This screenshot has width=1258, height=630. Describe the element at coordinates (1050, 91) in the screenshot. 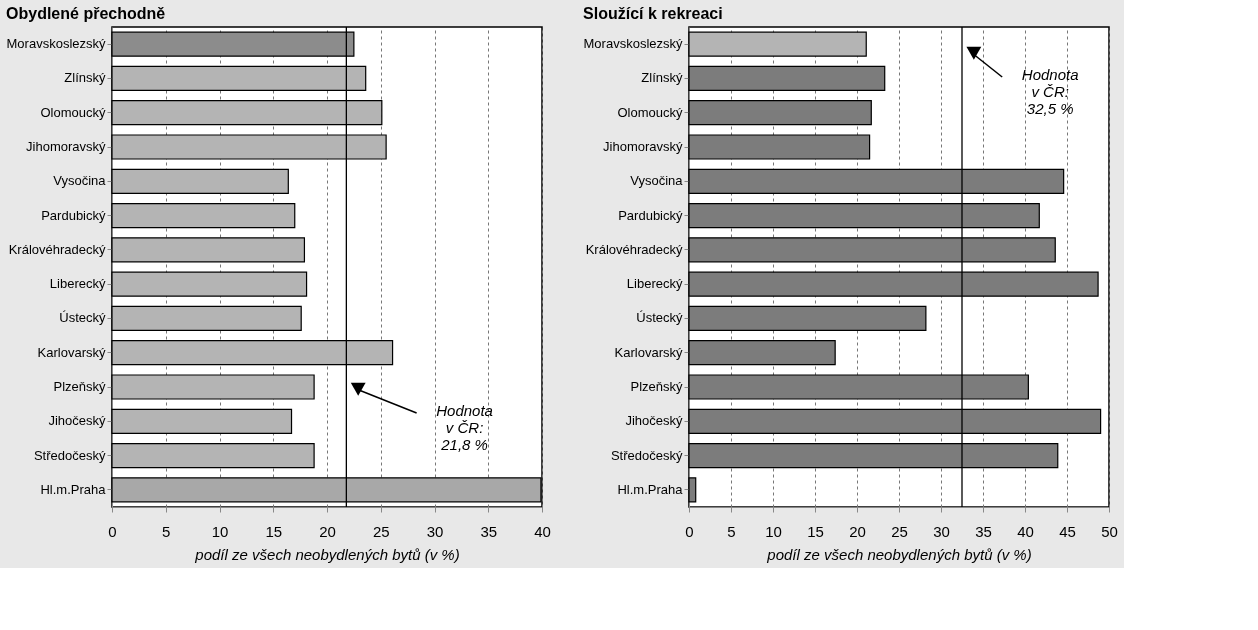

I see `ref-line-label: Hodnota v ČR: 32,5 %` at that location.